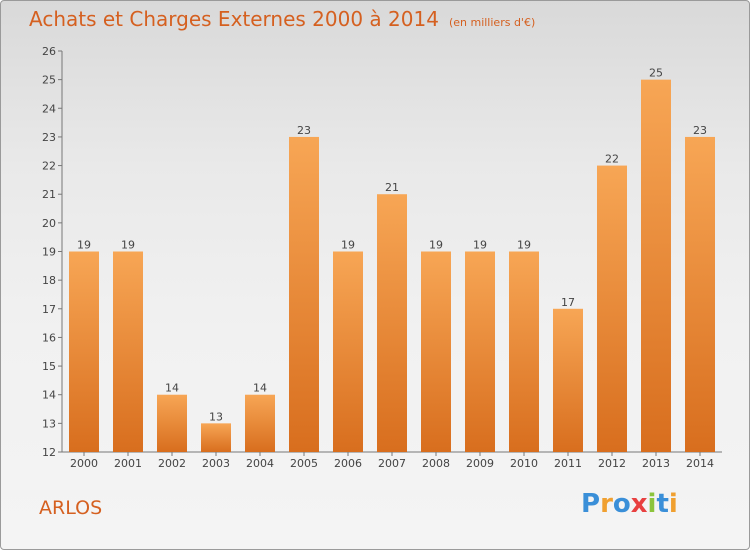  Describe the element at coordinates (216, 463) in the screenshot. I see `x-tick-label: 2003` at that location.